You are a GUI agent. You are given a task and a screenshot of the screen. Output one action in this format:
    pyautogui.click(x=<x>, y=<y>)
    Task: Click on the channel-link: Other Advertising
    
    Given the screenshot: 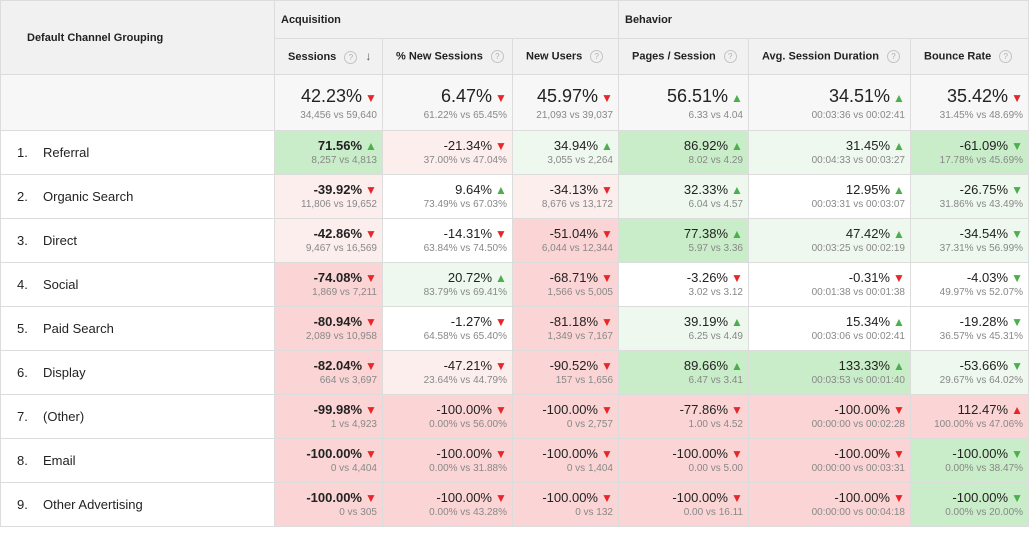 What is the action you would take?
    pyautogui.click(x=93, y=504)
    